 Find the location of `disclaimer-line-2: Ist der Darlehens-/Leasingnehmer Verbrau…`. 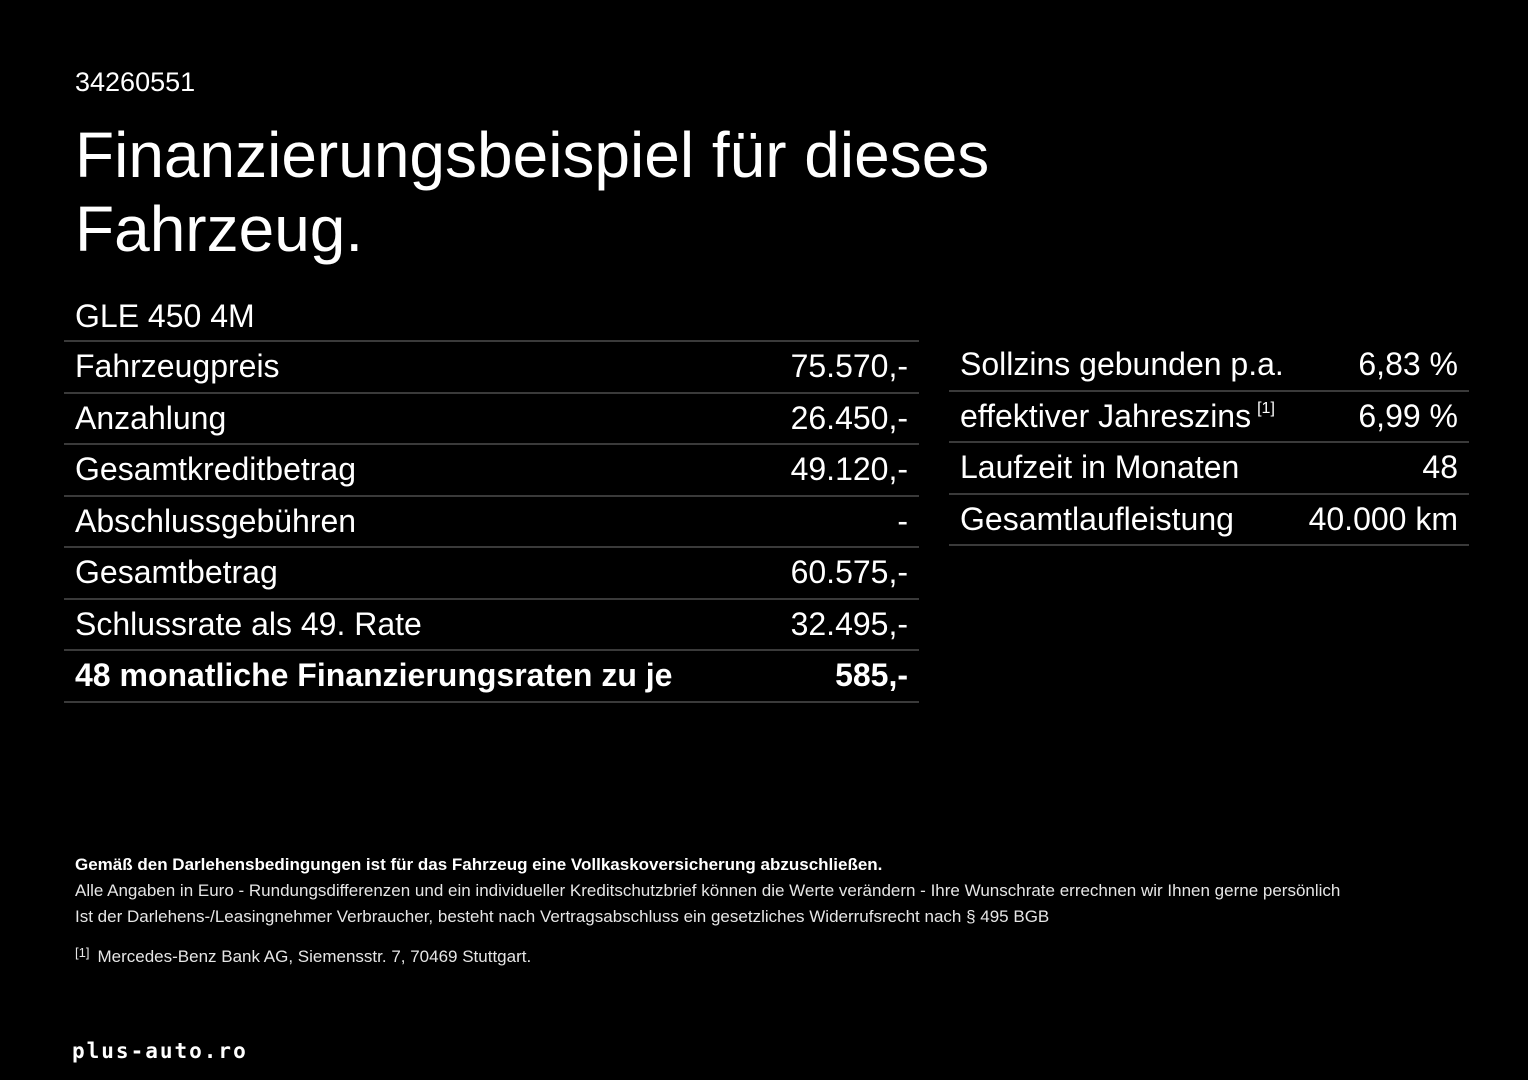

disclaimer-line-2: Ist der Darlehens-/Leasingnehmer Verbrau… is located at coordinates (562, 916).